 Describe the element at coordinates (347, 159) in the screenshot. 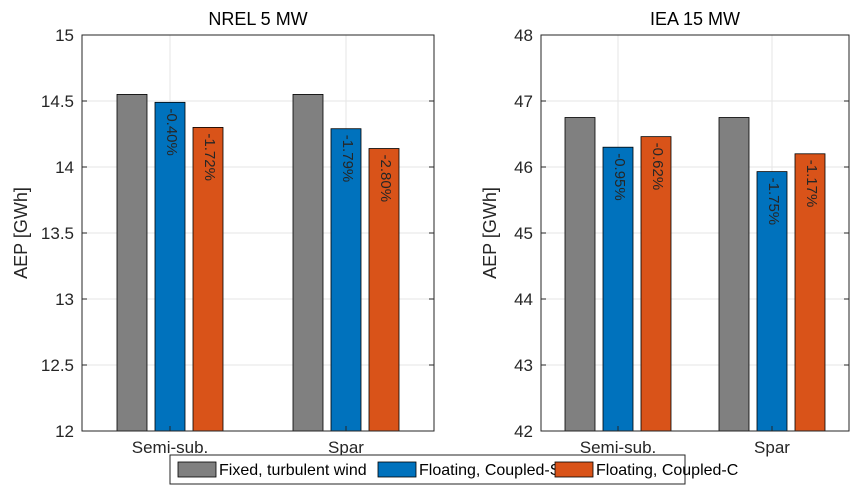

I see `data-label: -1.79%` at that location.